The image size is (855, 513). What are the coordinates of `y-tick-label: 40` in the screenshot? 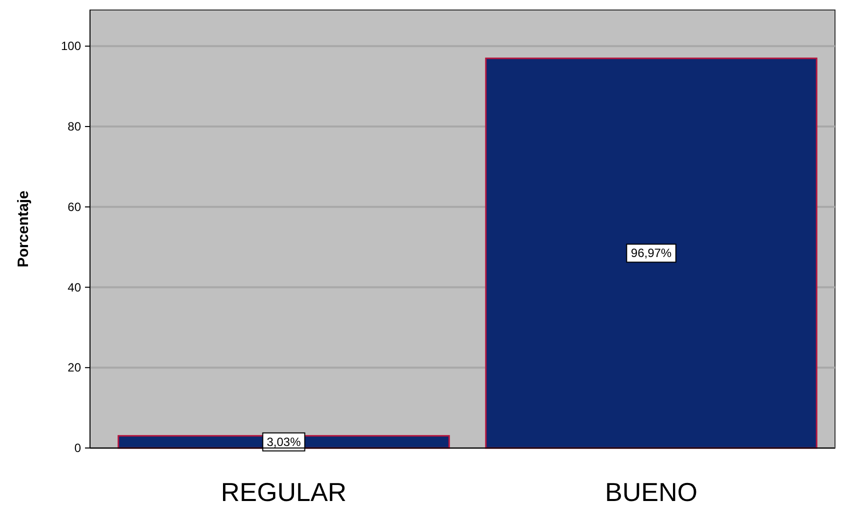 It's located at (75, 287).